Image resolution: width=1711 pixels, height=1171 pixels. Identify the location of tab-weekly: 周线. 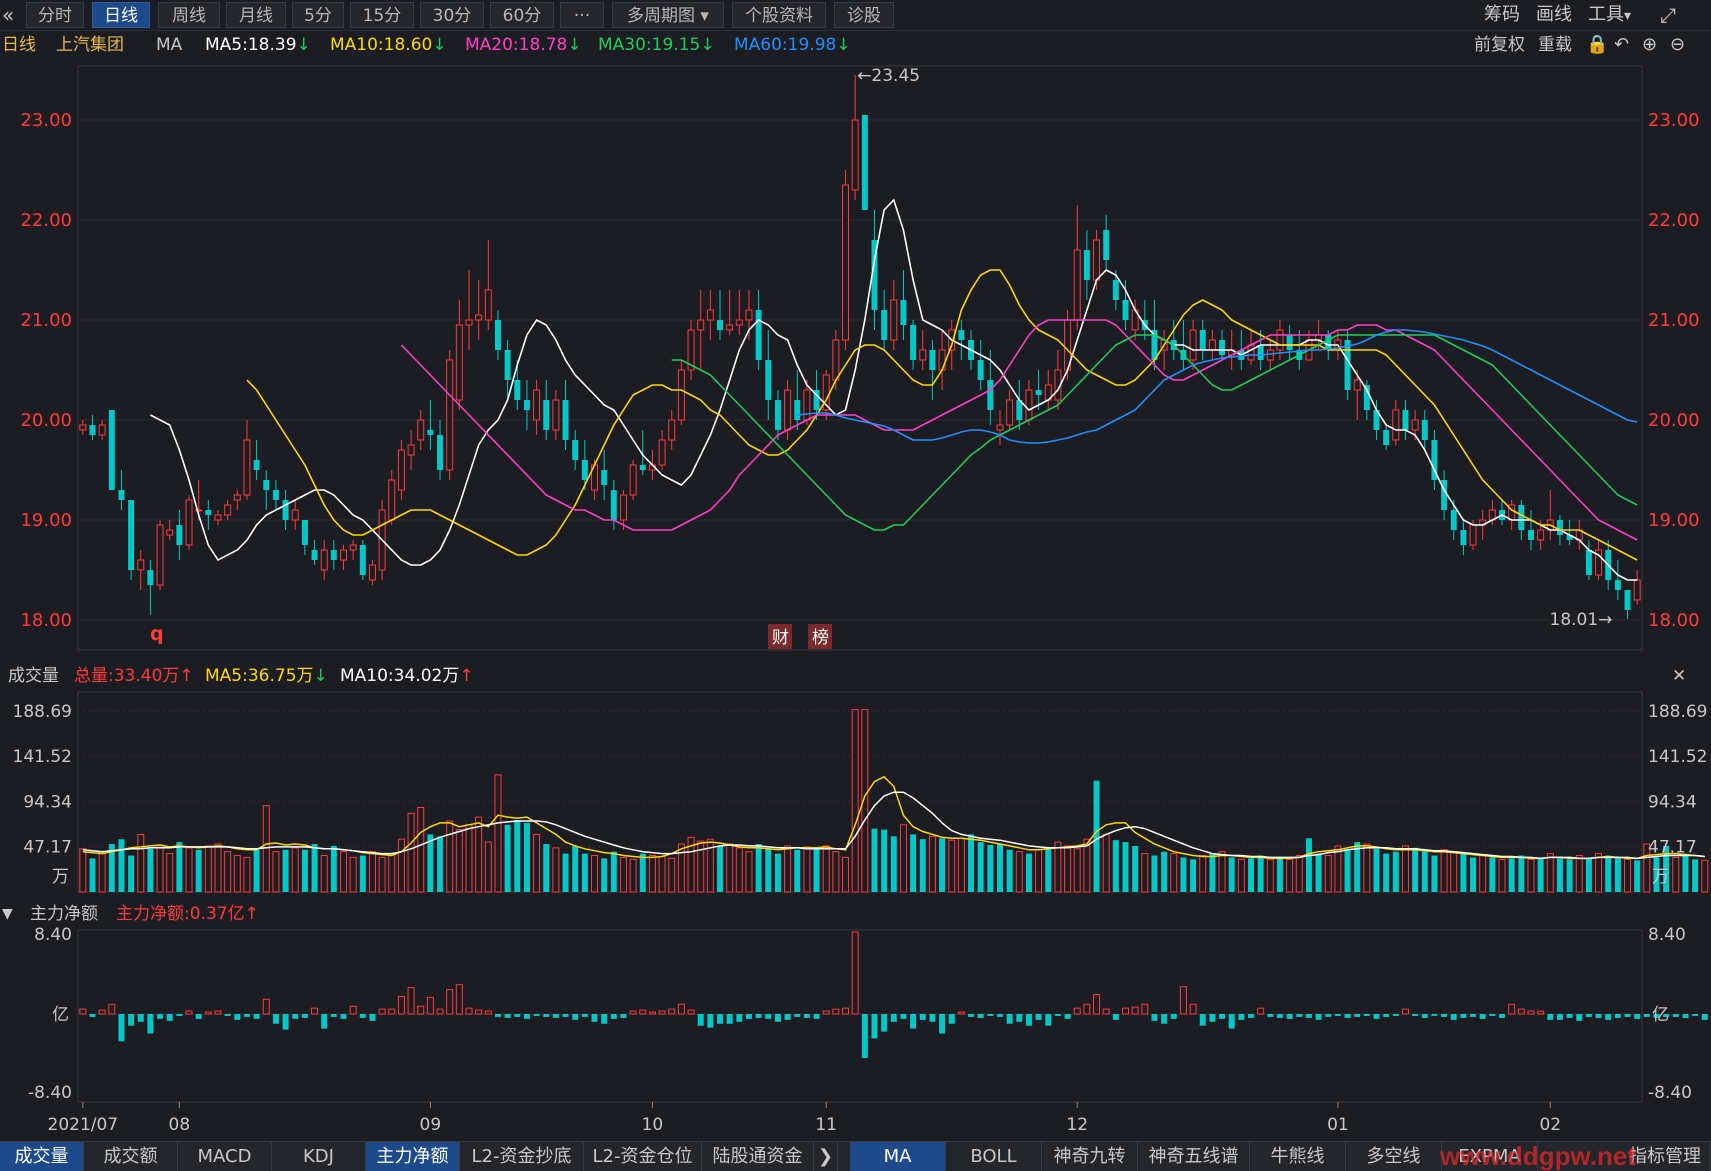
(189, 15).